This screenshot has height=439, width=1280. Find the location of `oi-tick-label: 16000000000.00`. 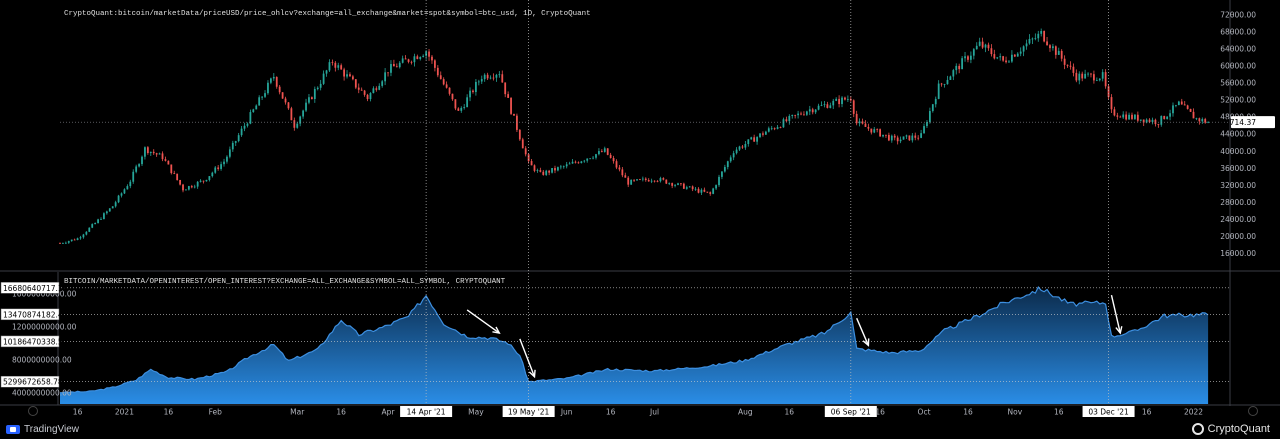

oi-tick-label: 16000000000.00 is located at coordinates (44, 293).